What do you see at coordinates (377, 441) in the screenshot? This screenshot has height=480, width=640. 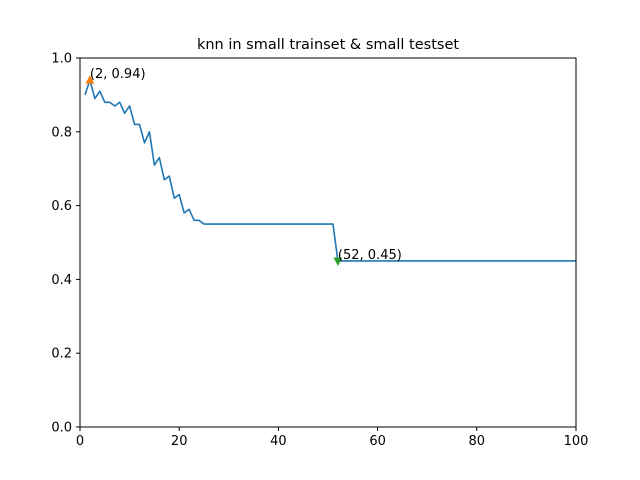 I see `x-tick-label: 60` at bounding box center [377, 441].